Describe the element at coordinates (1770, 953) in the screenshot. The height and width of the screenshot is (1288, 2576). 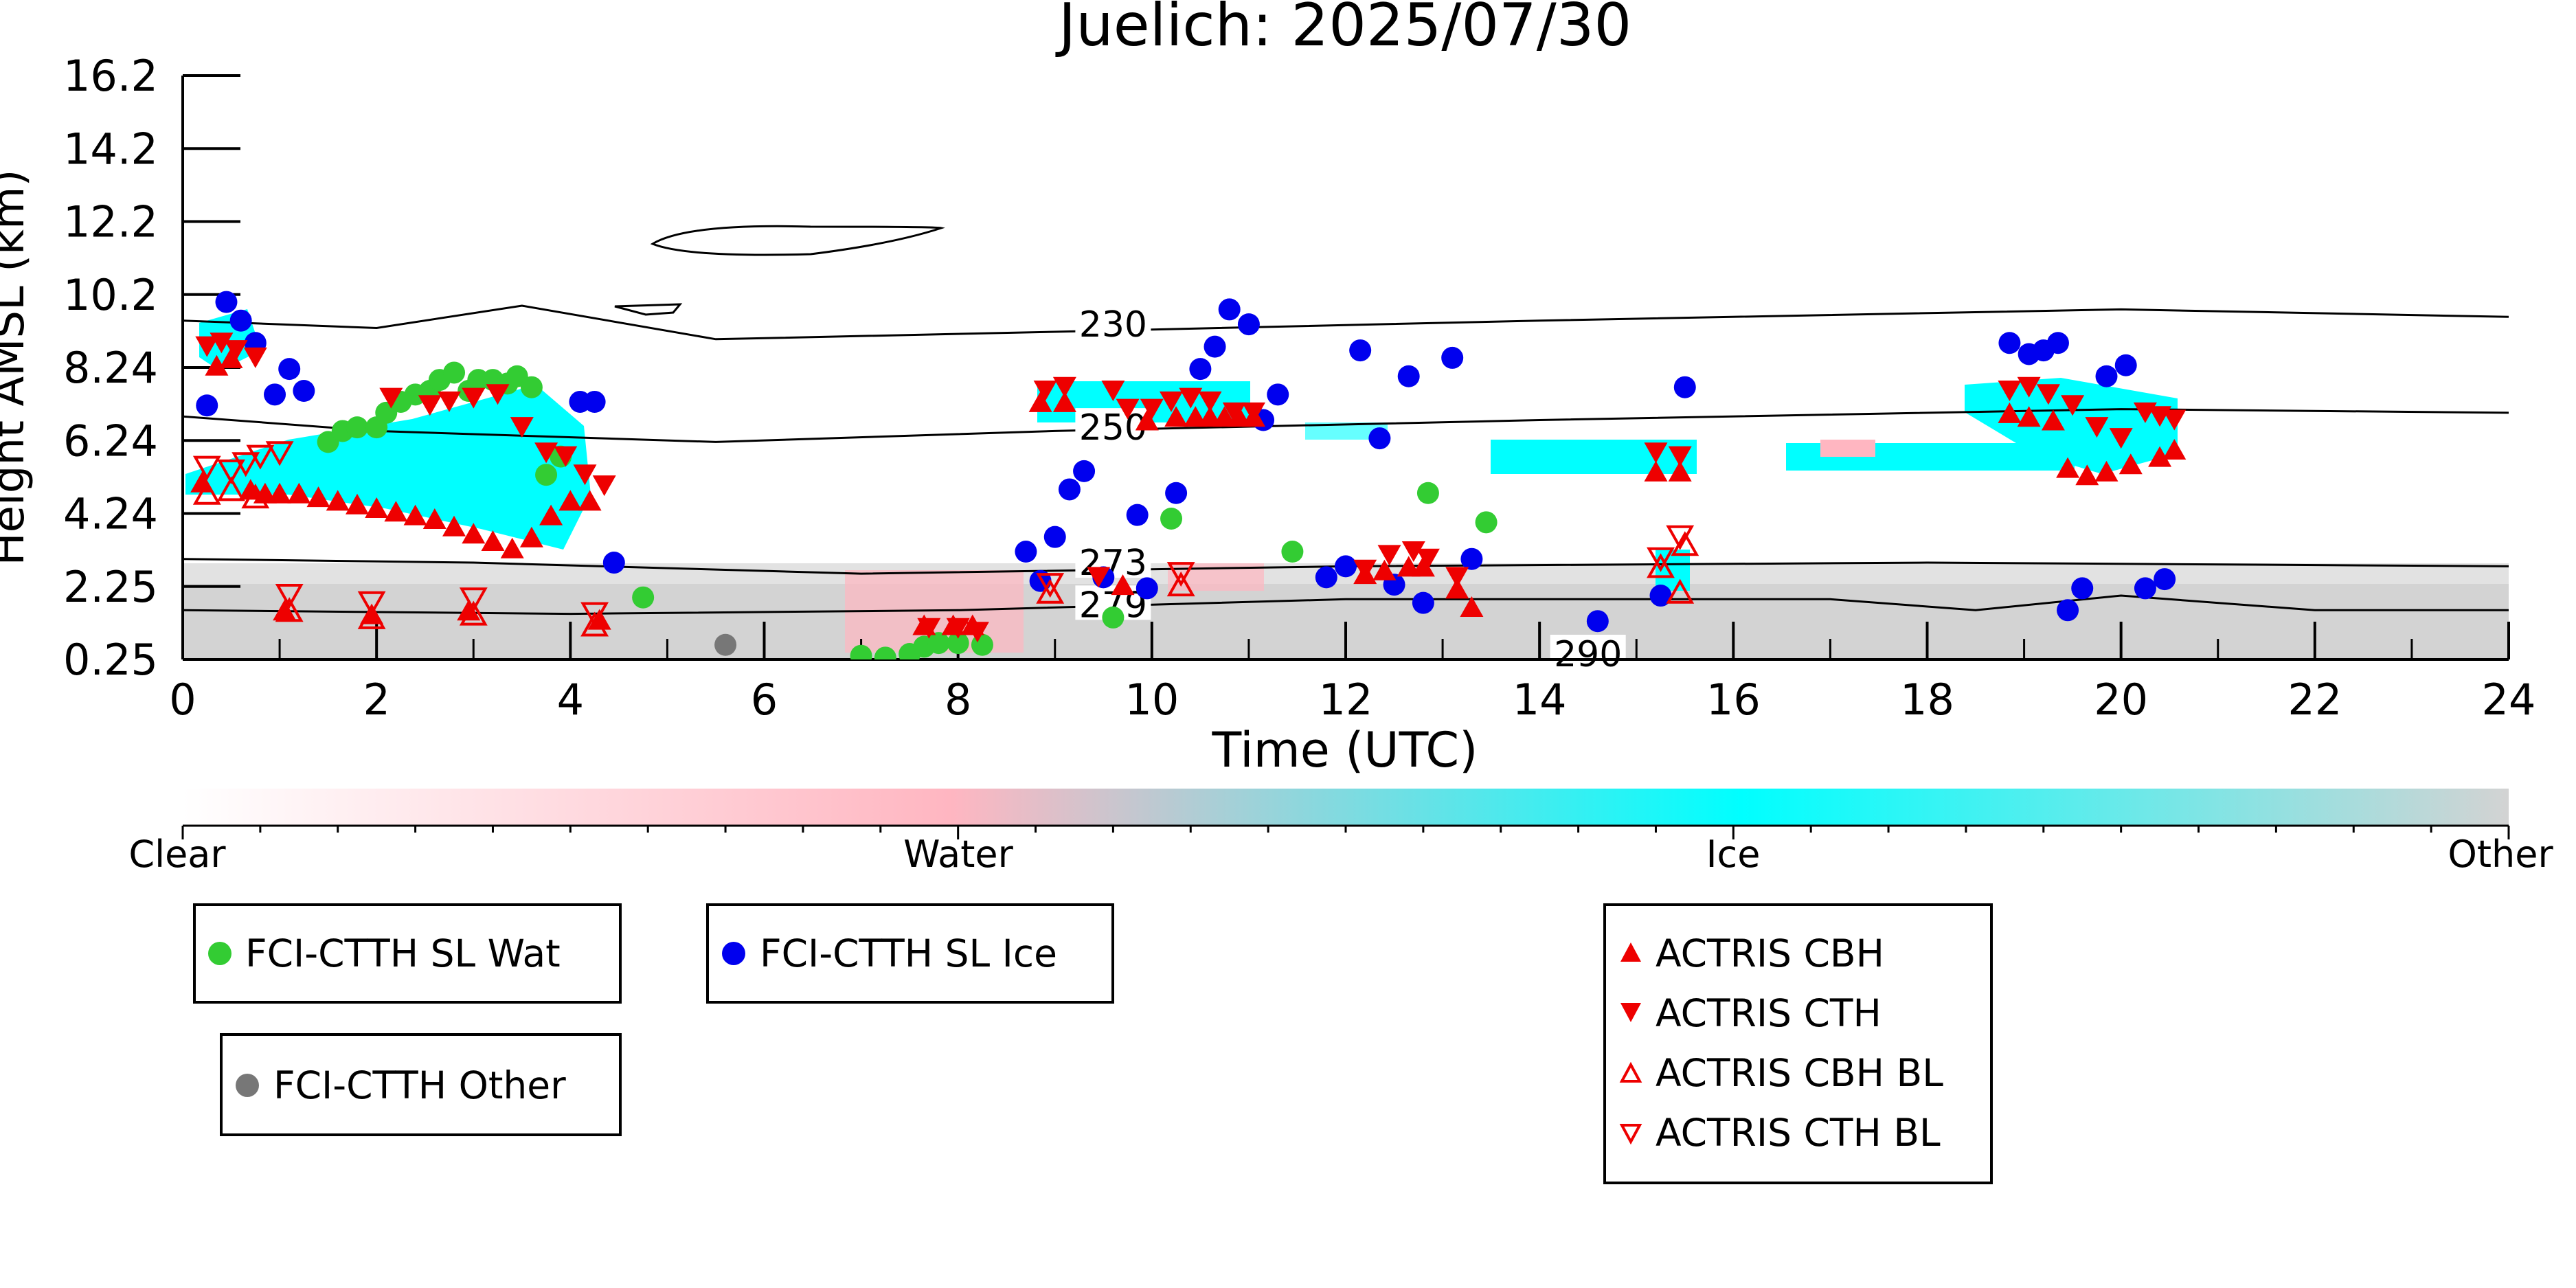
I see `legend-label-cbh: ACTRIS CBH` at that location.